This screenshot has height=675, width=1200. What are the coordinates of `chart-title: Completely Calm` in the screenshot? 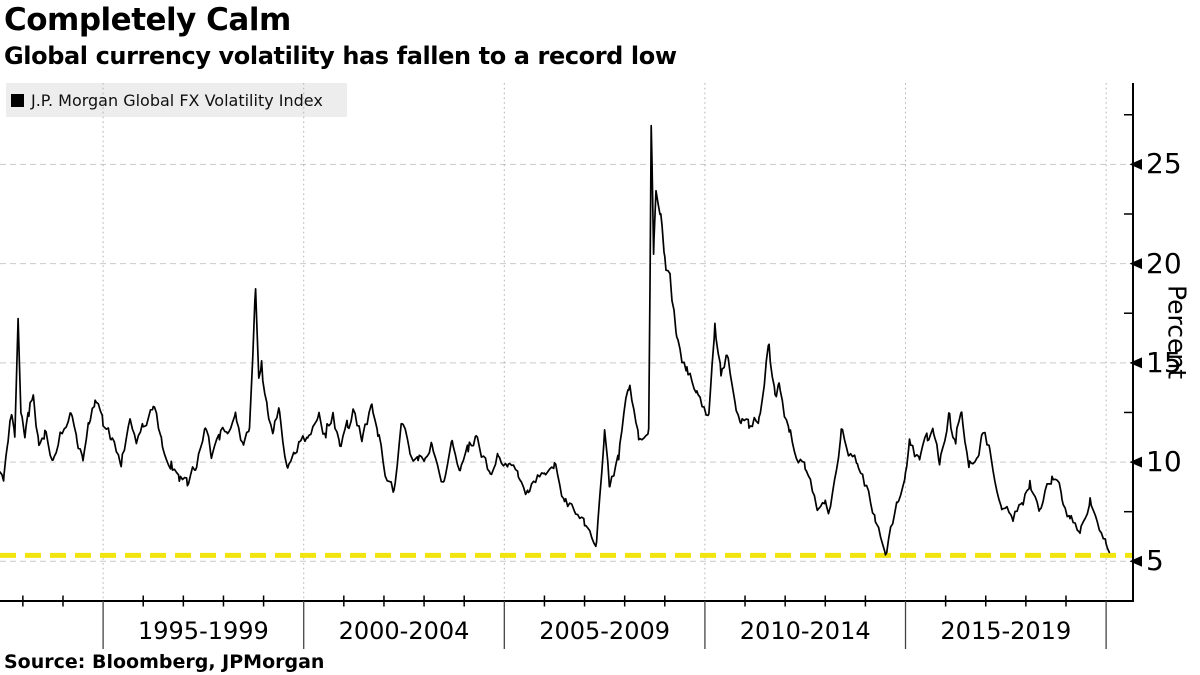 It's located at (147, 20).